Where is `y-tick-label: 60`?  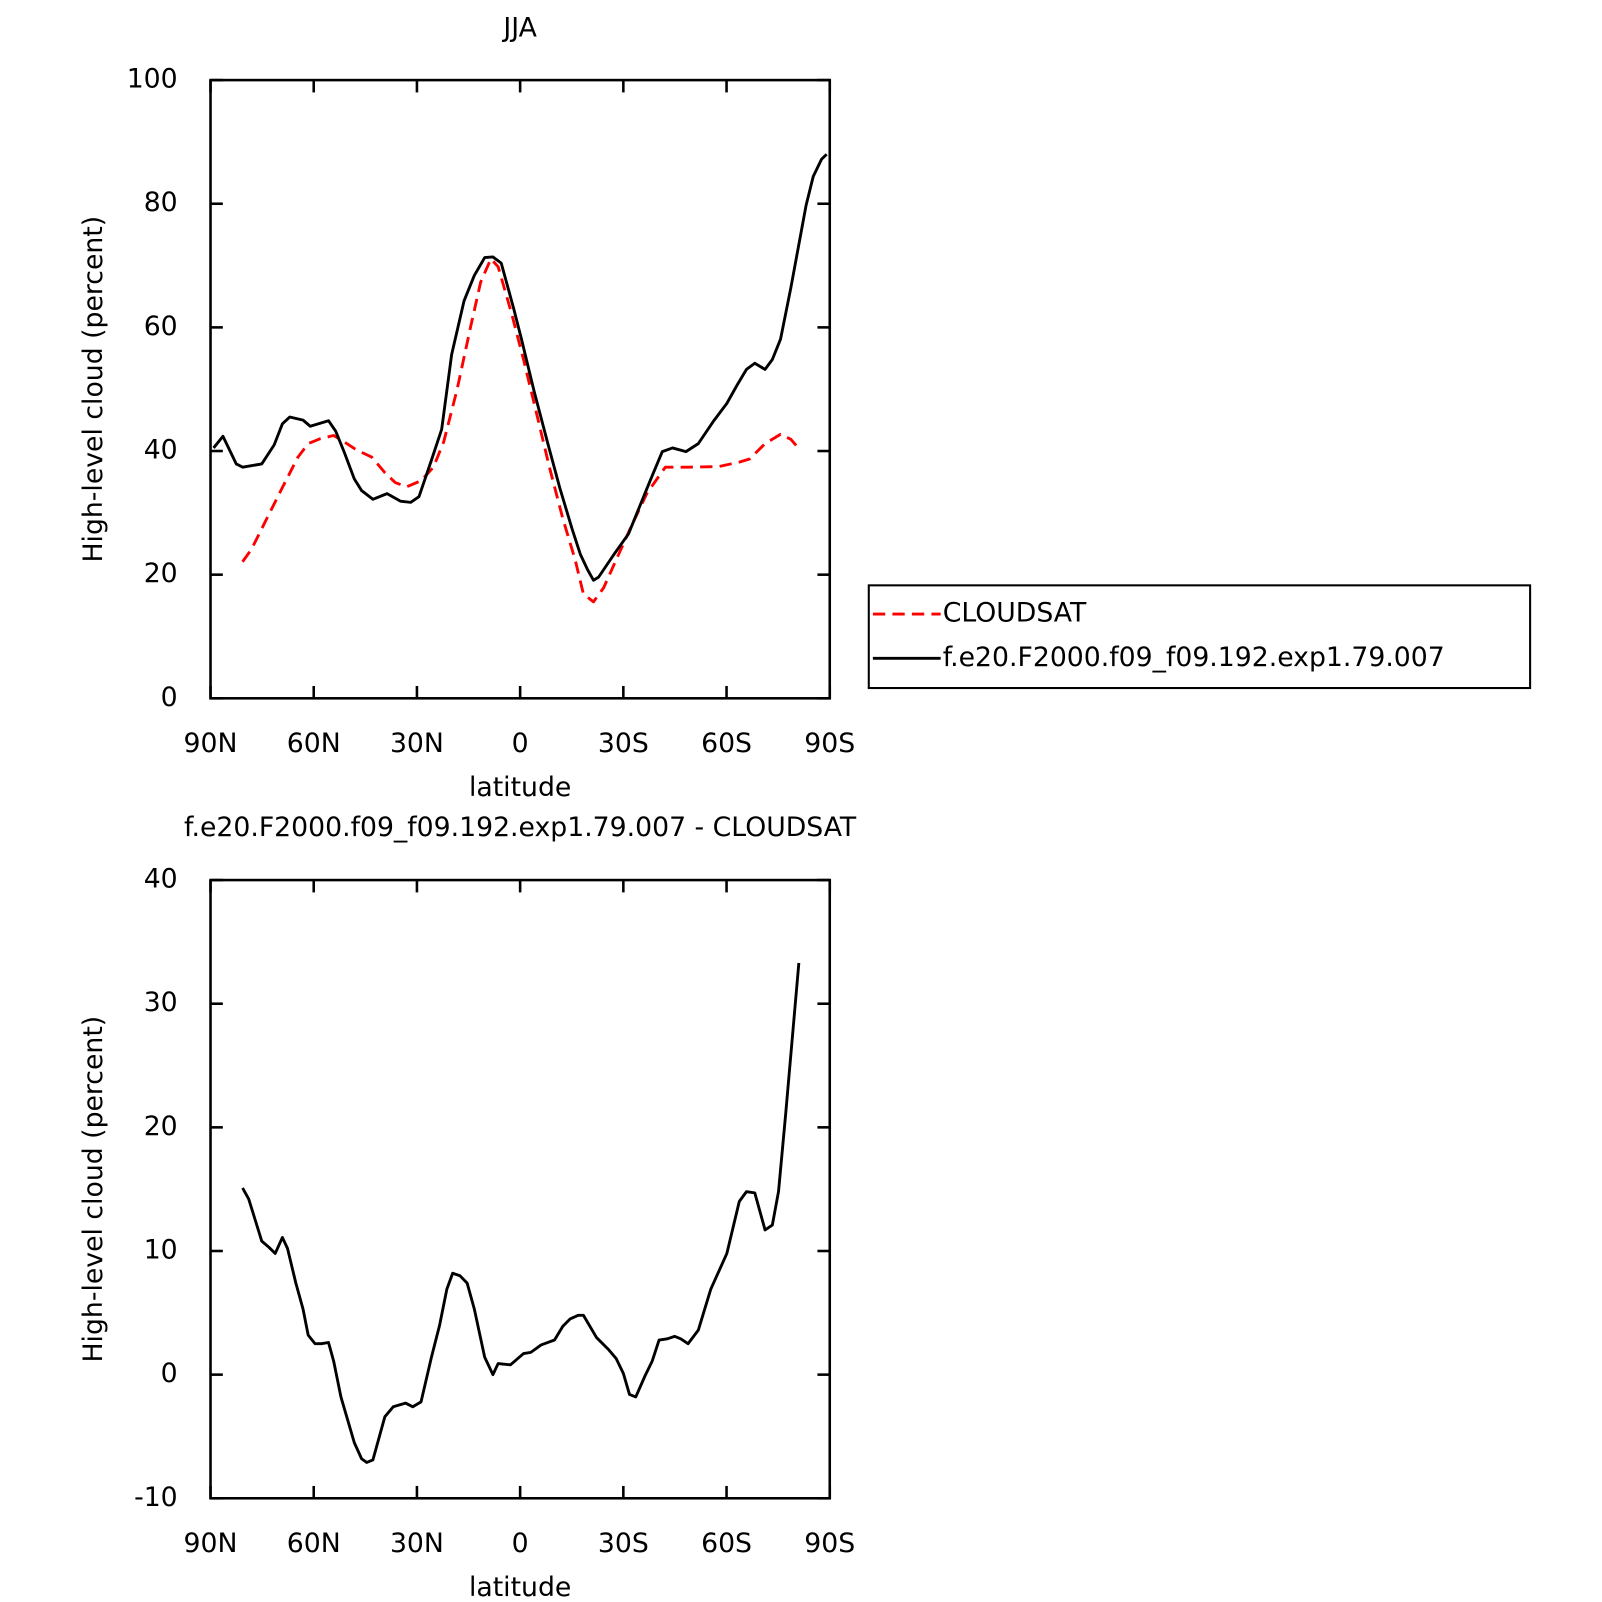
y-tick-label: 60 is located at coordinates (161, 326).